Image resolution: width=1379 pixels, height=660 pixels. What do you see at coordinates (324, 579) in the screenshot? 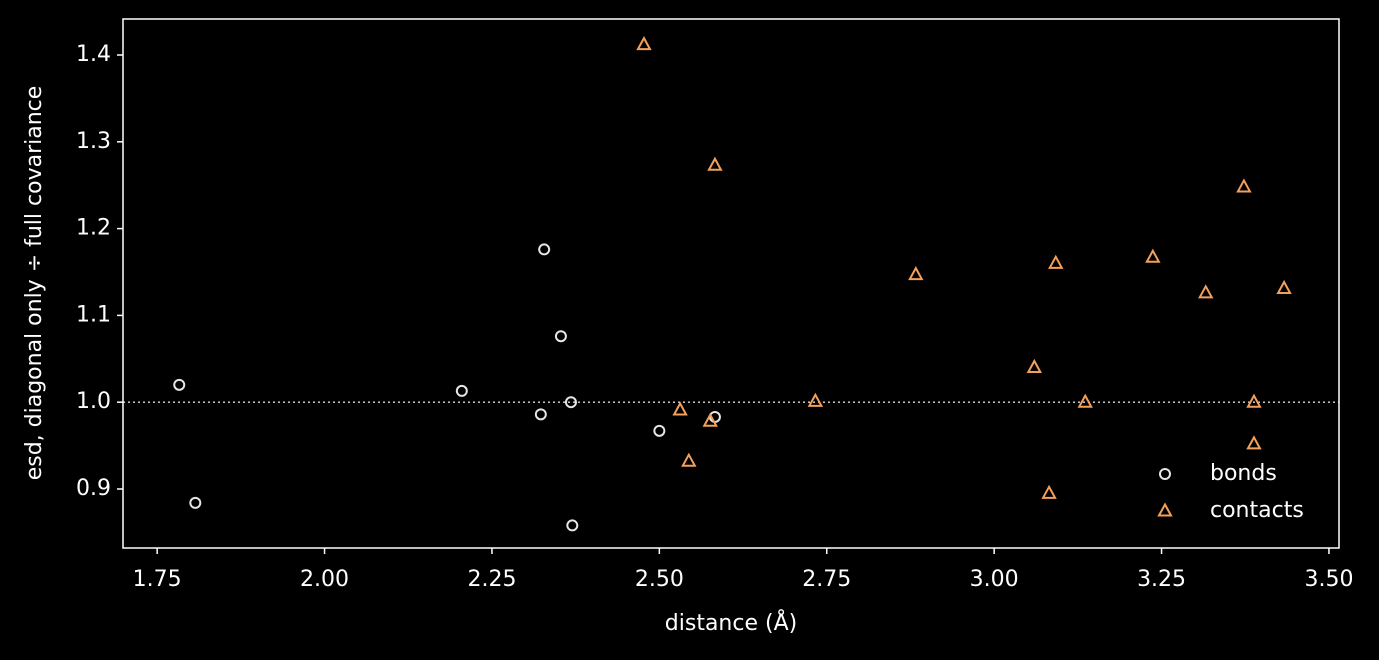
I see `x-tick-label: 2.00` at bounding box center [324, 579].